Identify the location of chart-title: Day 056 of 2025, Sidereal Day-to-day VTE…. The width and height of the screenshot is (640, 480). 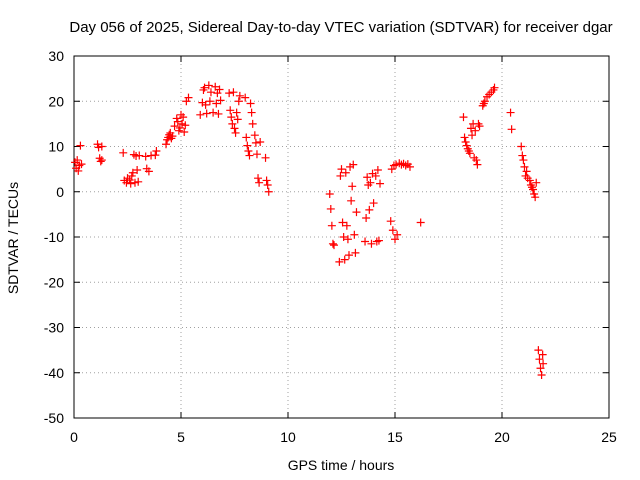
(340, 27).